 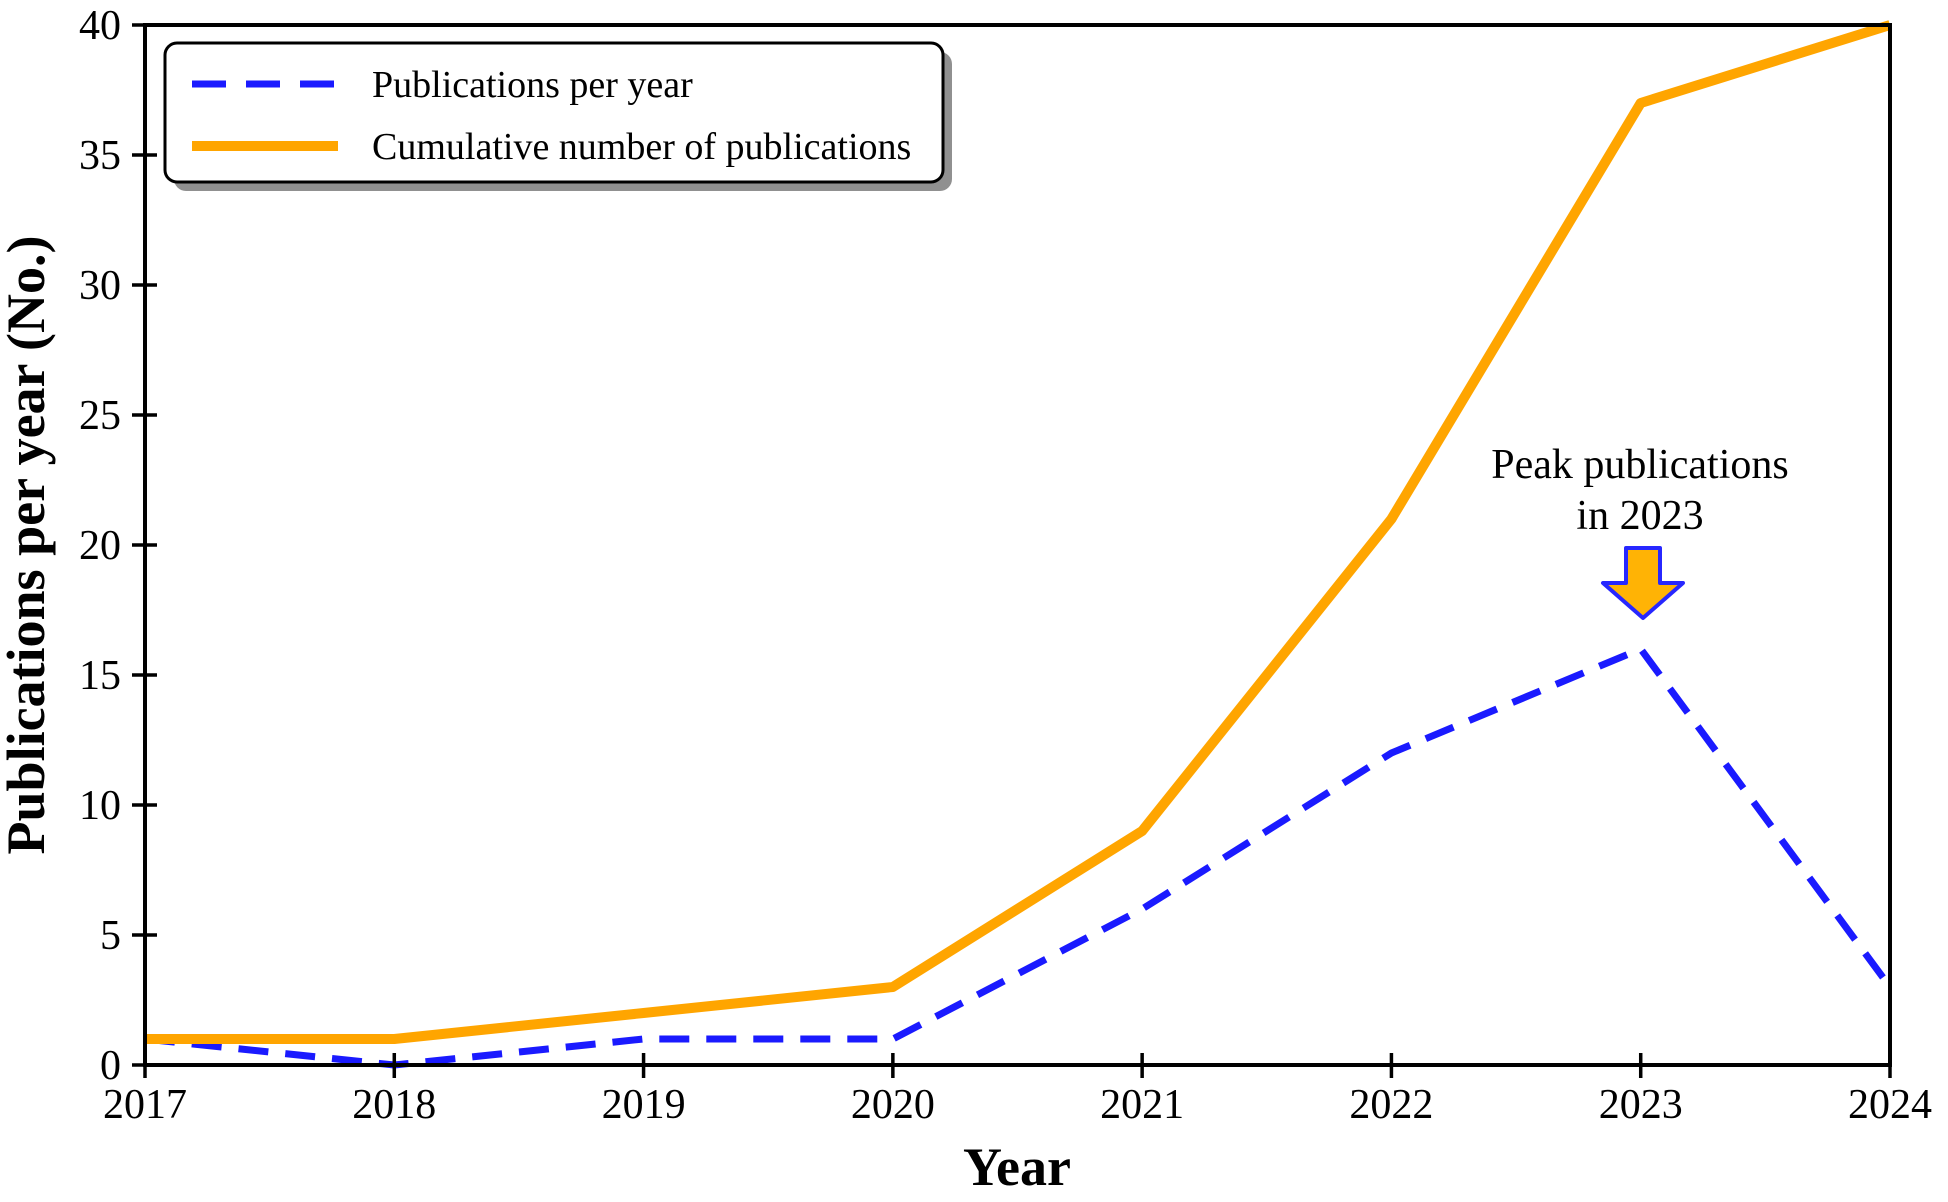 What do you see at coordinates (641, 147) in the screenshot?
I see `legend-label-cumulative: Cumulative number of publications` at bounding box center [641, 147].